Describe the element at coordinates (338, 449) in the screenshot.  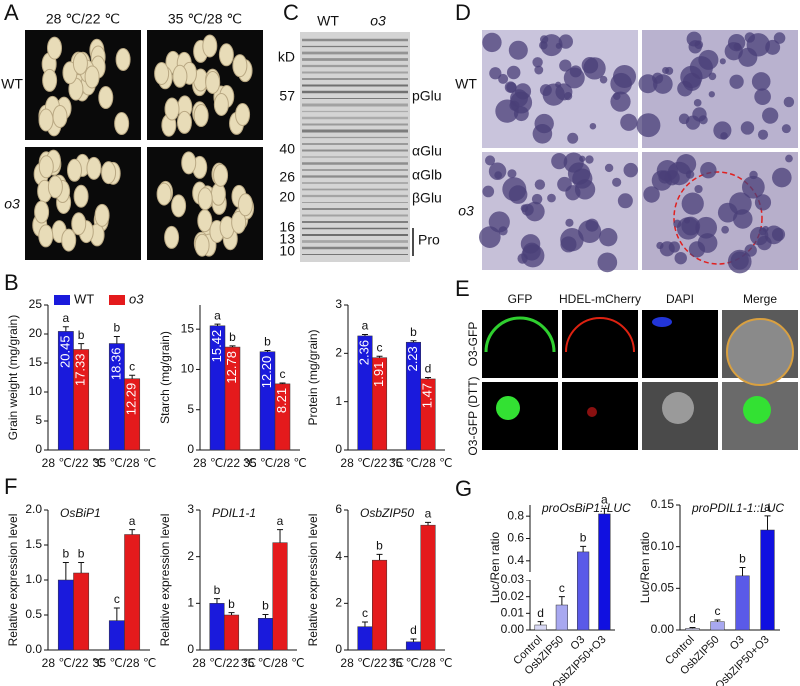
I see `y-tick-label: 0` at that location.